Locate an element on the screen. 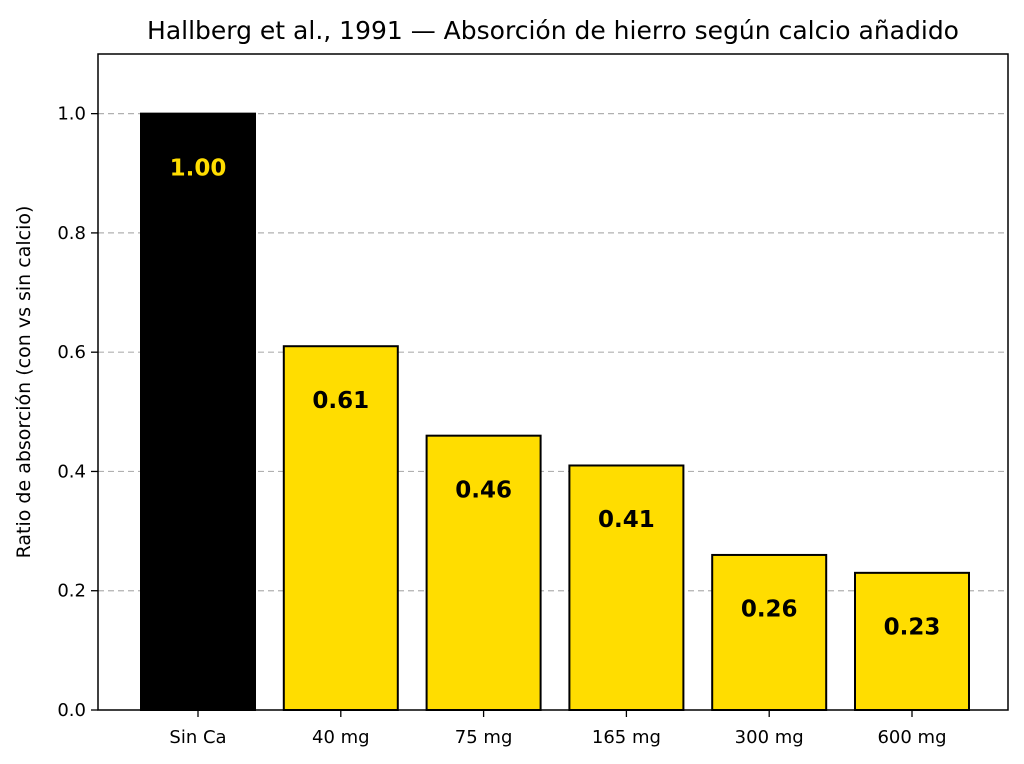 The image size is (1024, 764). bar-value-label: 1.00 is located at coordinates (198, 168).